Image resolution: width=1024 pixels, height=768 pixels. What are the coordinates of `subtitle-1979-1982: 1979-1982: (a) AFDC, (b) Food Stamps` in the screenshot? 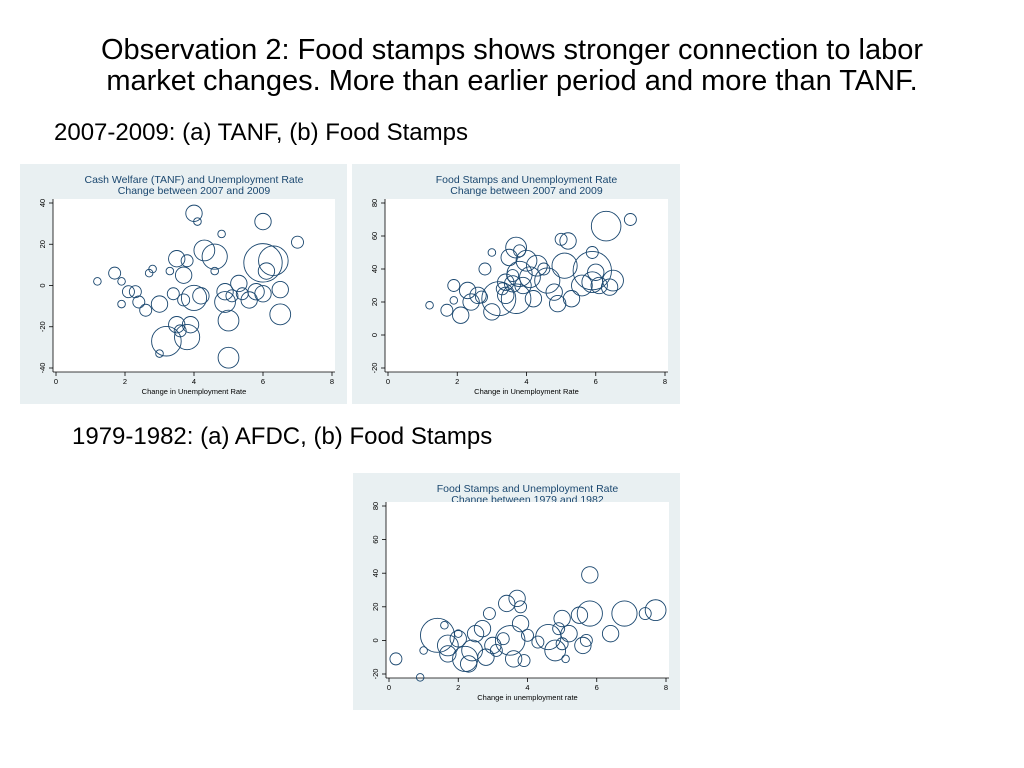 It's located at (282, 436).